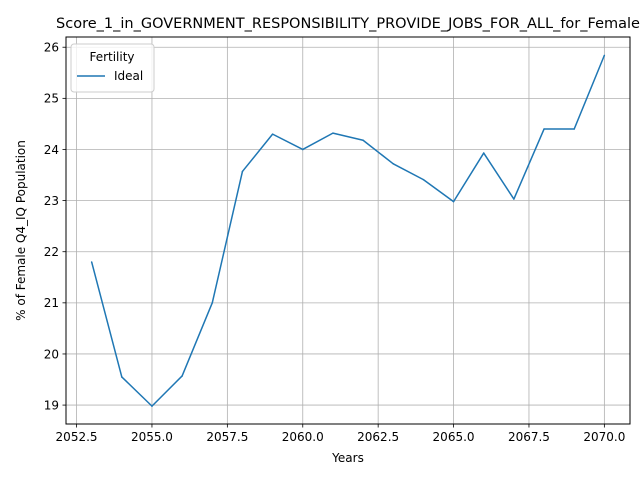 This screenshot has height=480, width=640. Describe the element at coordinates (51, 99) in the screenshot. I see `y-tick-label: 25` at that location.